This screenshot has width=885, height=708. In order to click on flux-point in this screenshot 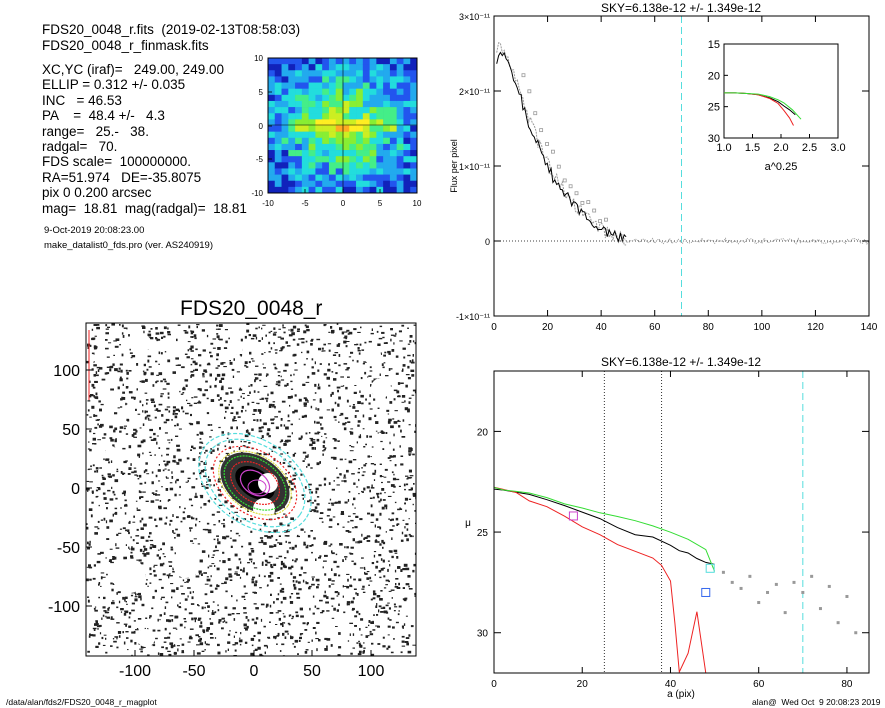, I will do `click(553, 151)`.